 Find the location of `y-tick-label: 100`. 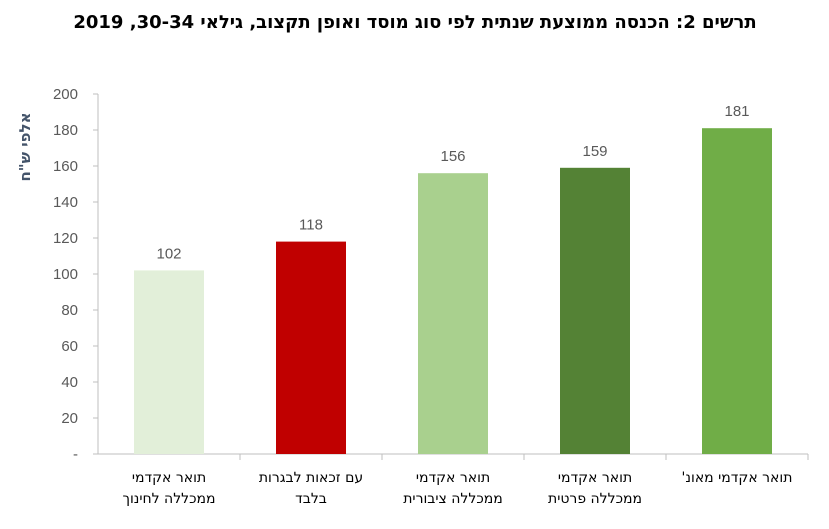

y-tick-label: 100 is located at coordinates (65, 274).